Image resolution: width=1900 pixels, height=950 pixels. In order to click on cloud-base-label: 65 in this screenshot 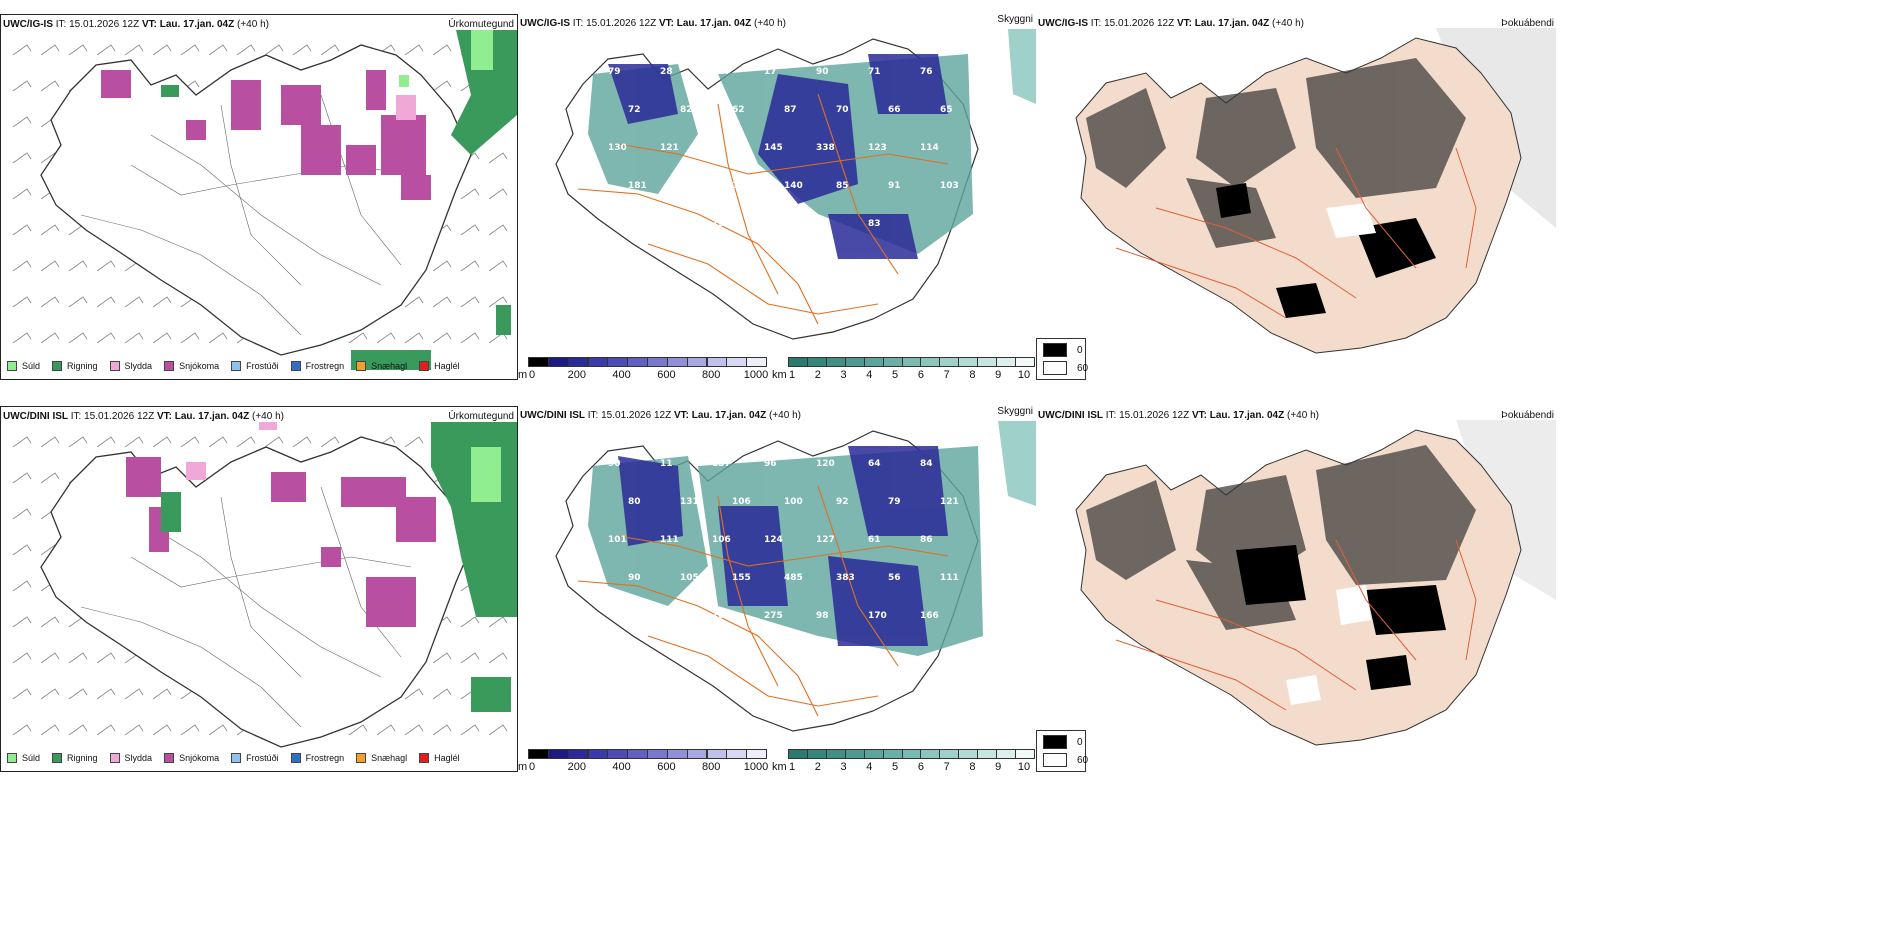, I will do `click(946, 110)`.